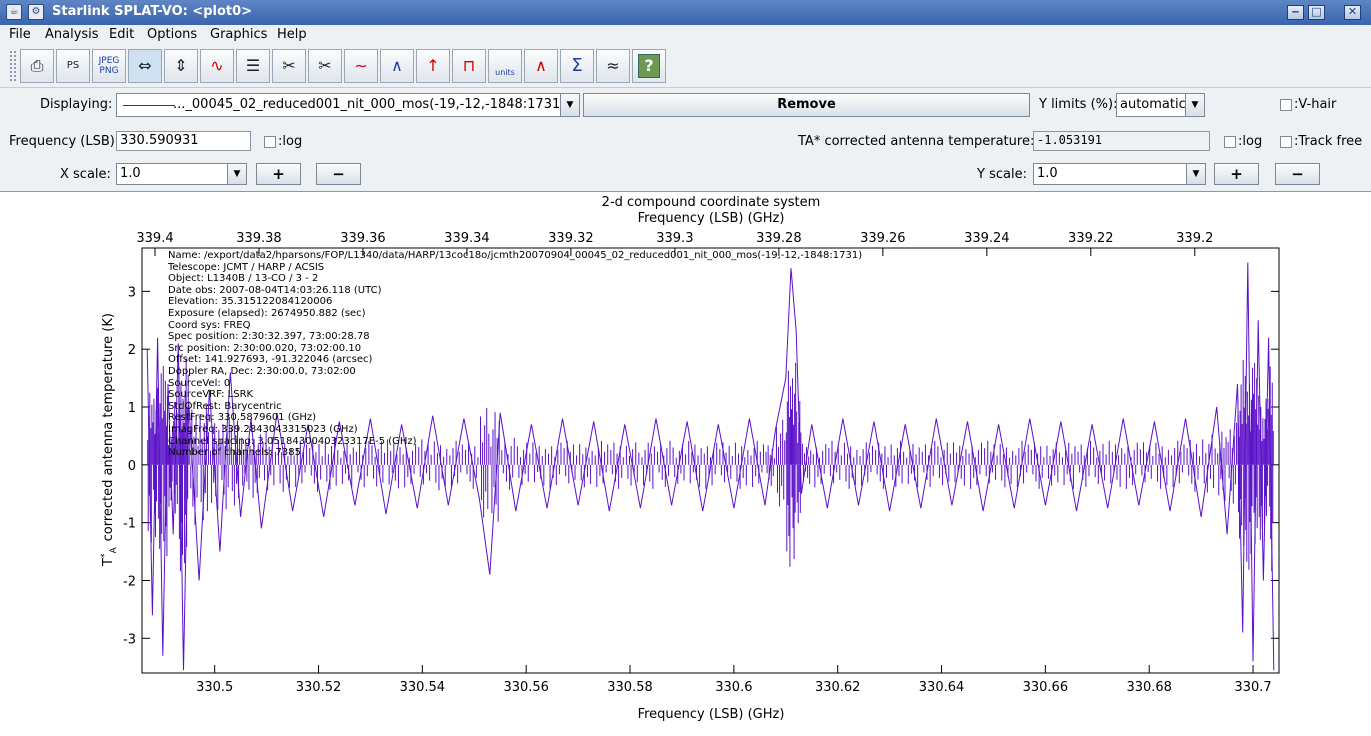 The width and height of the screenshot is (1371, 736). I want to click on cut-icon: ✂, so click(289, 65).